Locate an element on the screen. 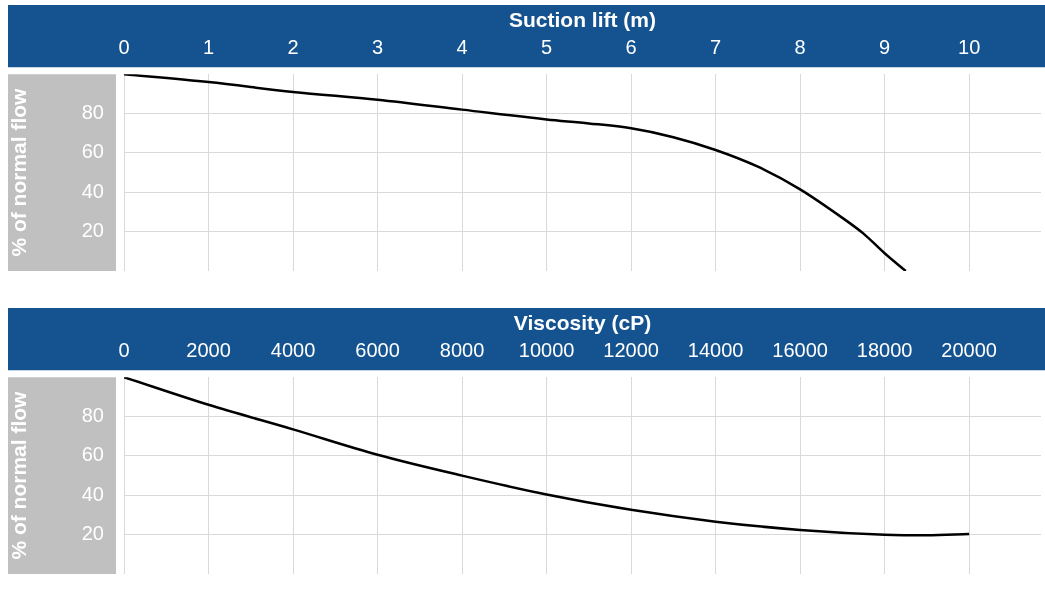 This screenshot has height=607, width=1045. x-tick-label: 7 is located at coordinates (716, 46).